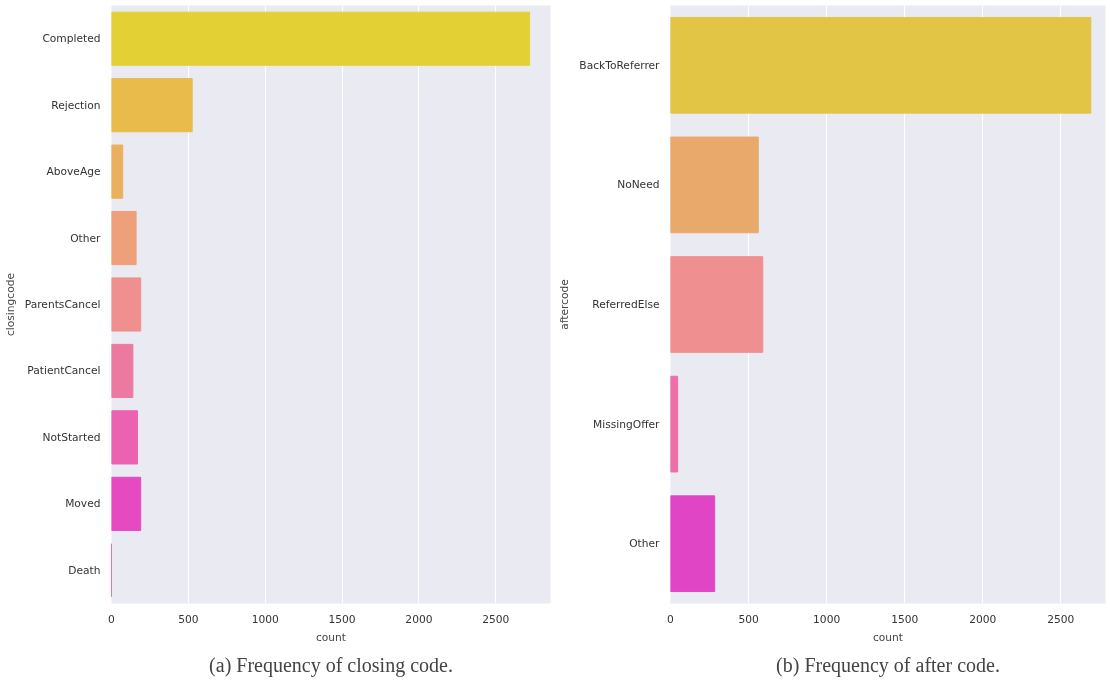 The image size is (1110, 688). Describe the element at coordinates (64, 371) in the screenshot. I see `y-tick-label: PatientCancel` at that location.